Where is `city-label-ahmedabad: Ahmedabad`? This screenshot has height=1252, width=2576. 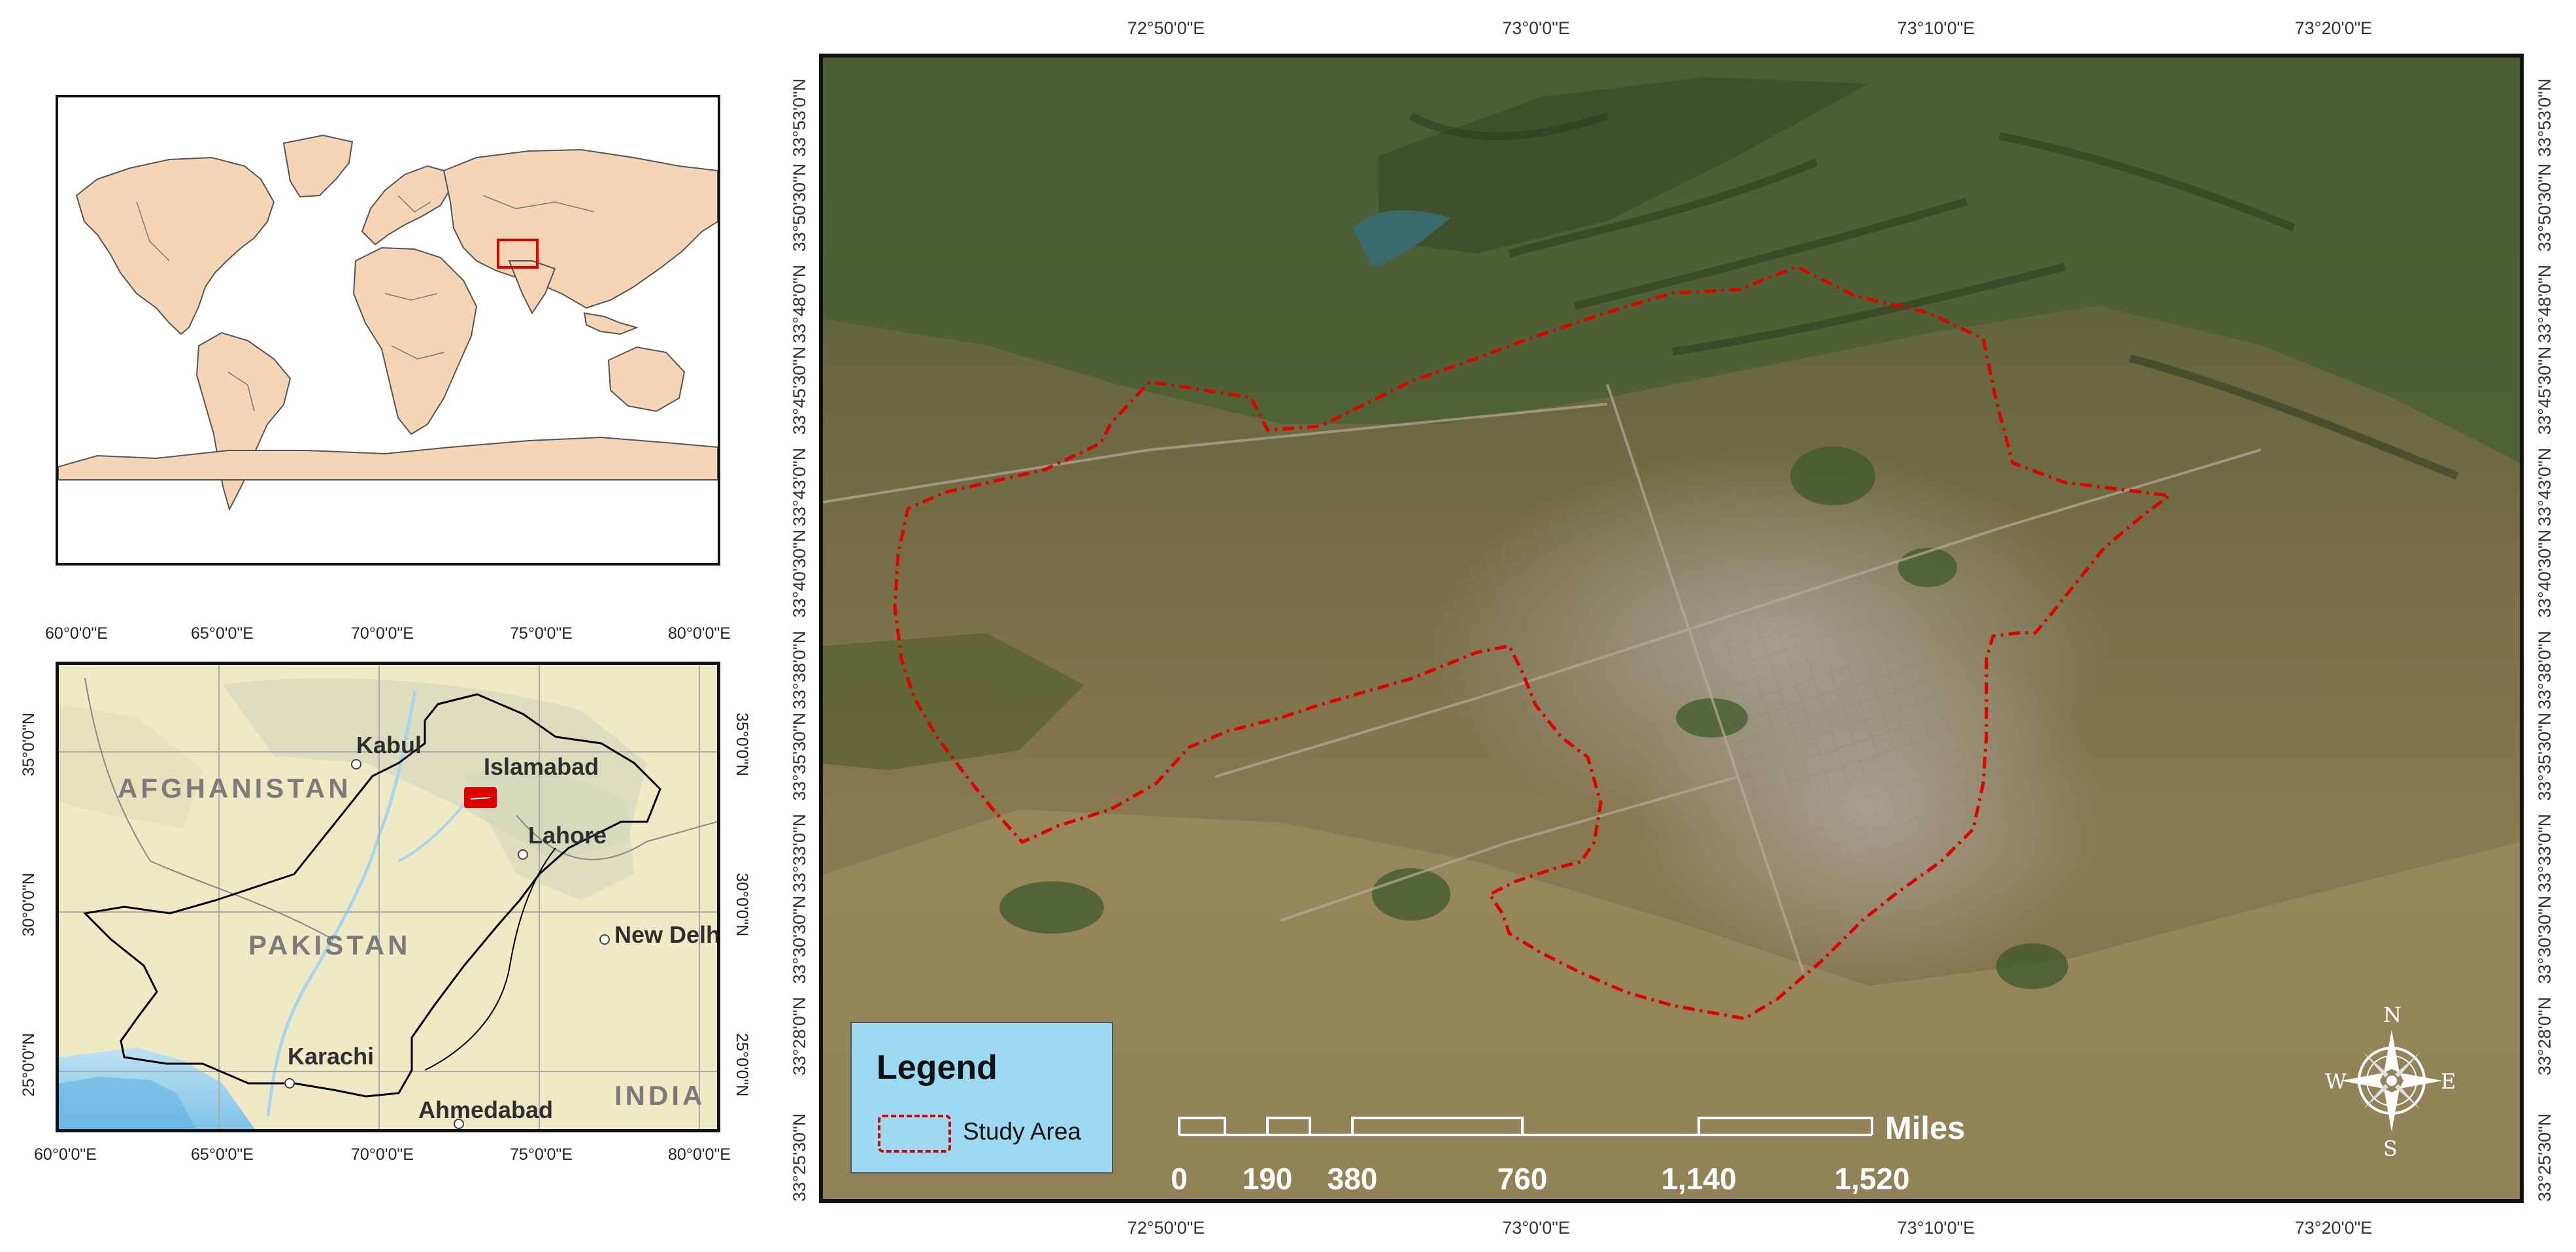
city-label-ahmedabad: Ahmedabad is located at coordinates (486, 1109).